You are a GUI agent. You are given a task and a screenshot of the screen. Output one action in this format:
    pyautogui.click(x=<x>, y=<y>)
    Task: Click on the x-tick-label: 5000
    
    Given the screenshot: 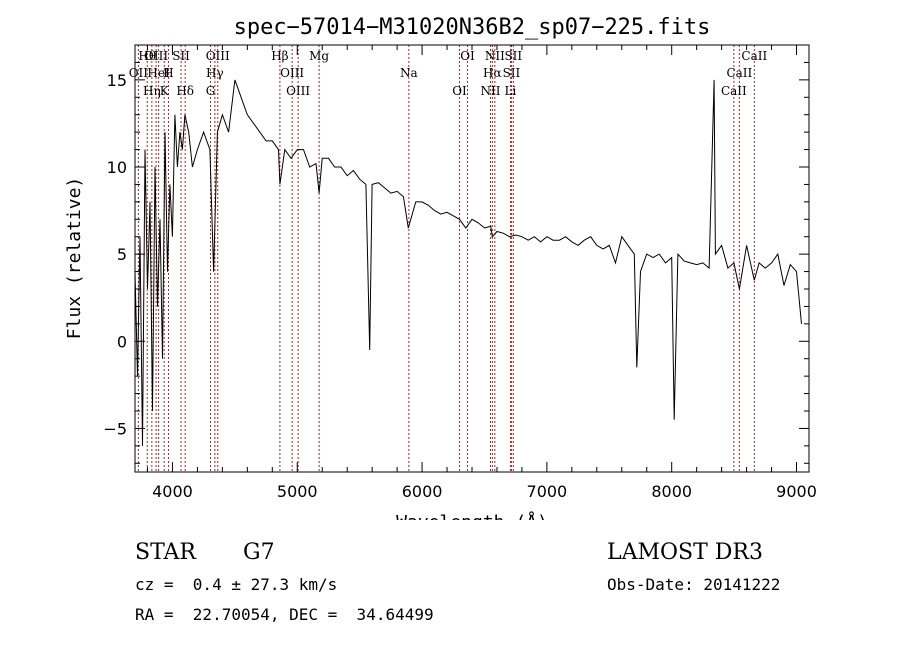 What is the action you would take?
    pyautogui.click(x=297, y=491)
    